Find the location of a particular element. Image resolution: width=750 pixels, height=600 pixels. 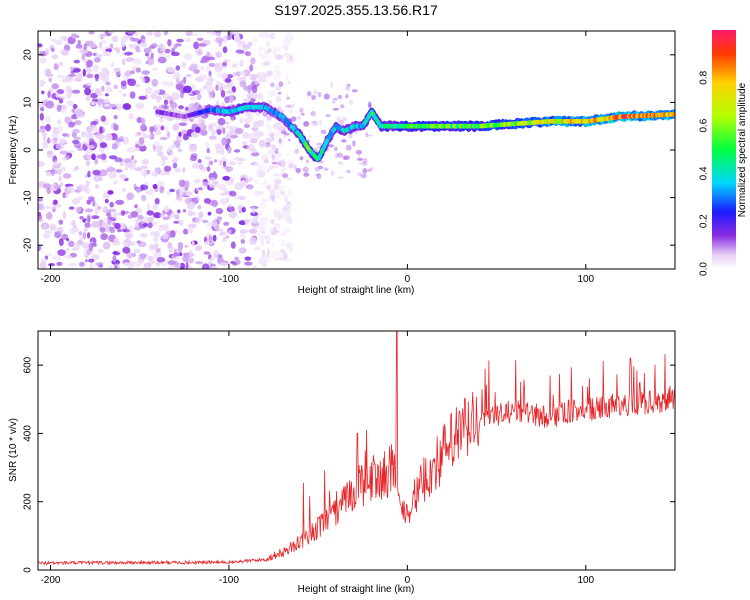

top-y-axis-label: Frequency (Hz) is located at coordinates (13, 150).